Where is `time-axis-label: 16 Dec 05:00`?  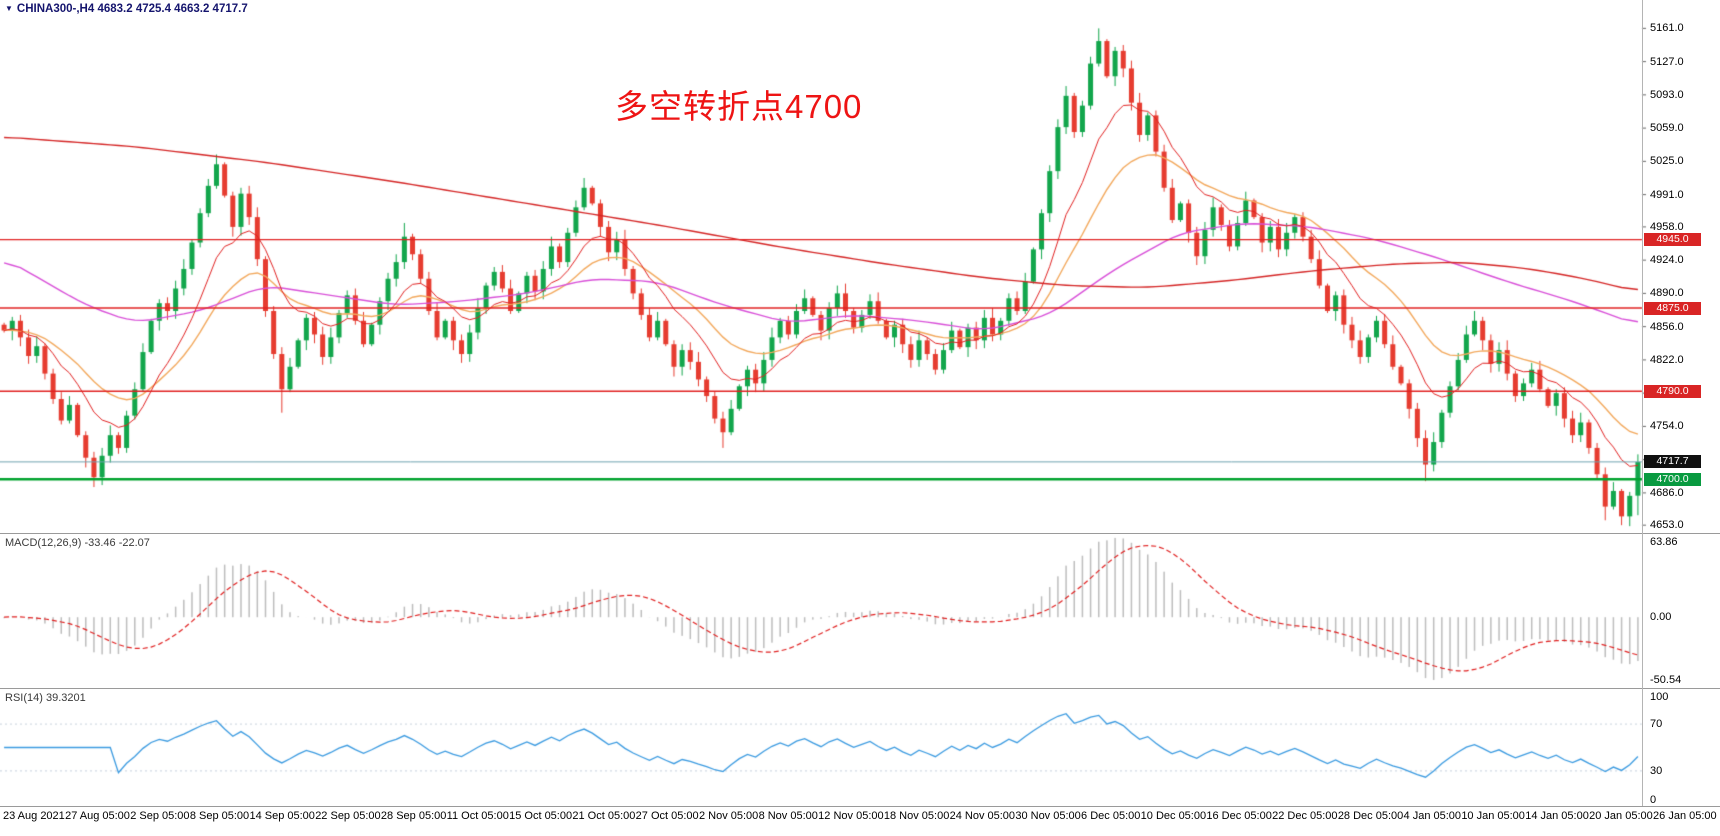 time-axis-label: 16 Dec 05:00 is located at coordinates (1239, 816).